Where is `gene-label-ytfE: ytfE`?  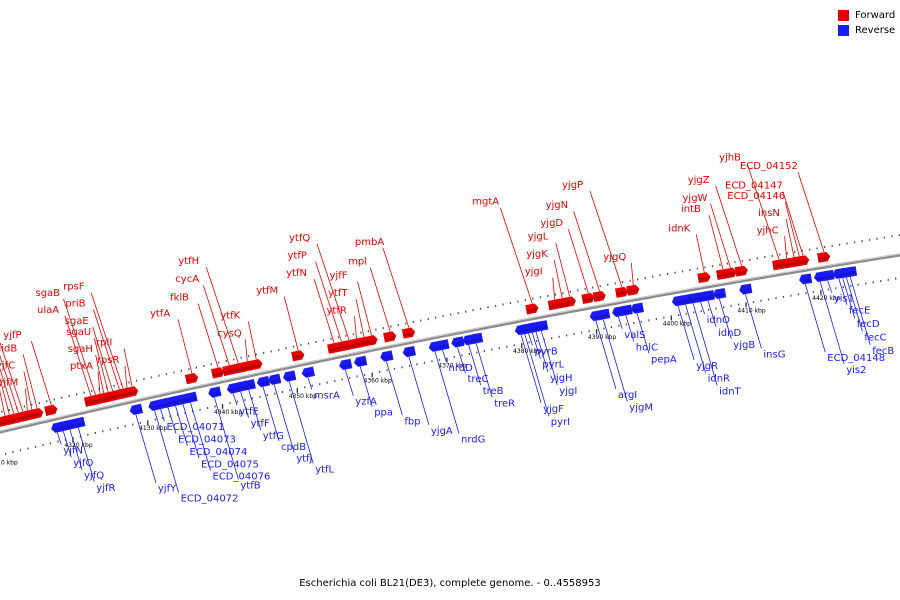
gene-label-ytfE: ytfE is located at coordinates (249, 411).